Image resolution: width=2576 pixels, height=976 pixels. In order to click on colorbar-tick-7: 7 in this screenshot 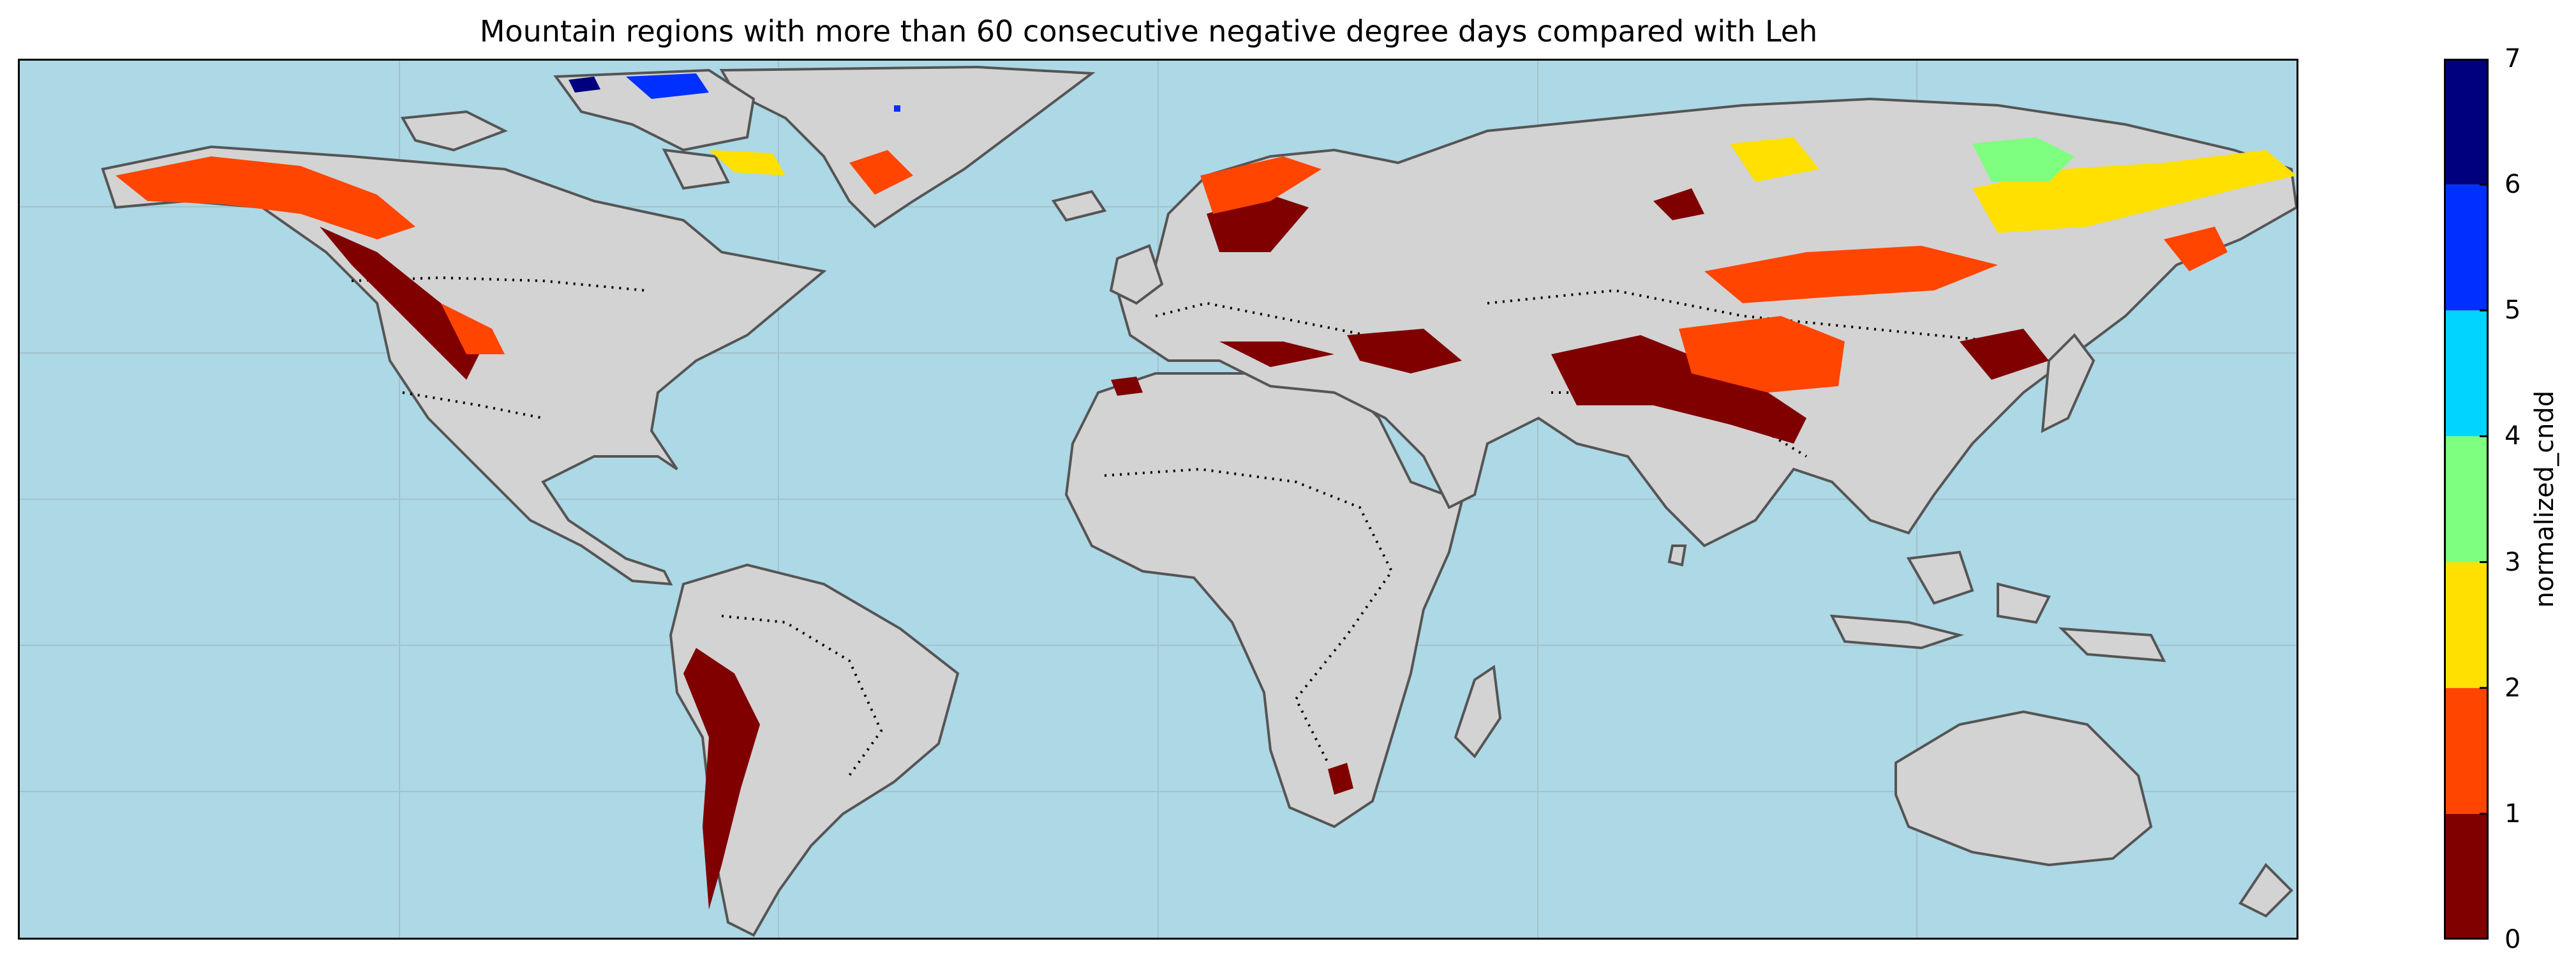, I will do `click(2513, 58)`.